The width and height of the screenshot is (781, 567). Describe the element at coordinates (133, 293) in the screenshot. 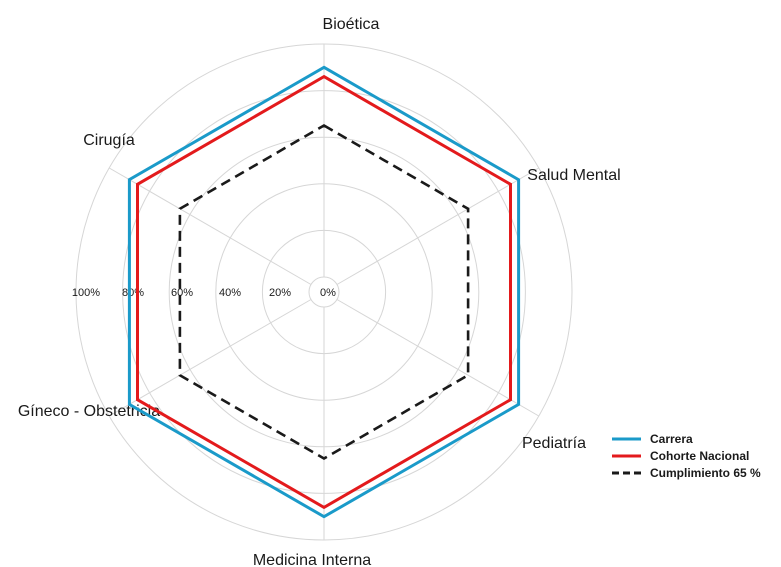

I see `radial-tick-label: 80%` at that location.